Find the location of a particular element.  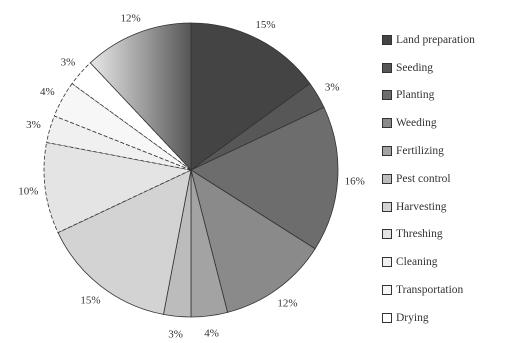

legend-label: Transportation is located at coordinates (430, 290).